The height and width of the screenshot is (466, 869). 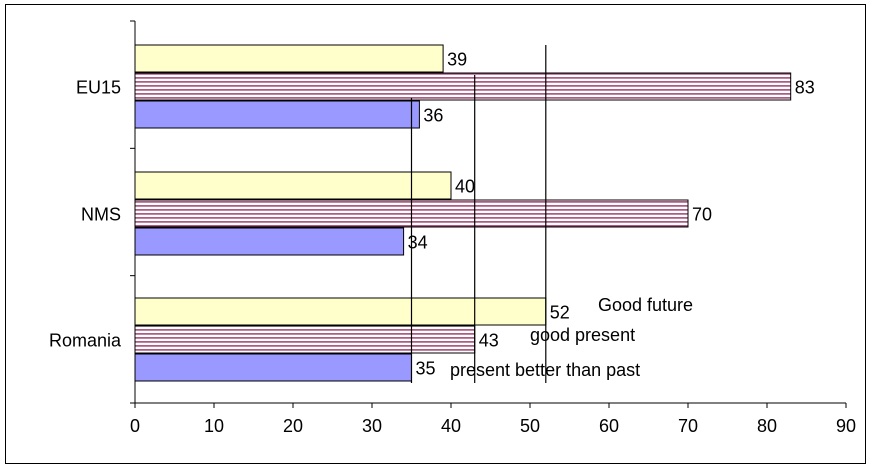 I want to click on y-category-label: Romania, so click(x=85, y=341).